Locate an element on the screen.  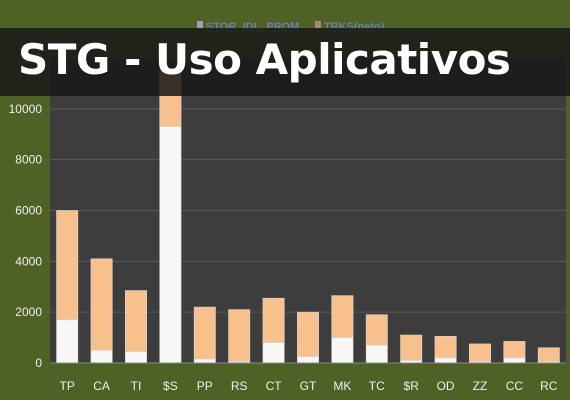
x-tick-label: OD is located at coordinates (446, 386).